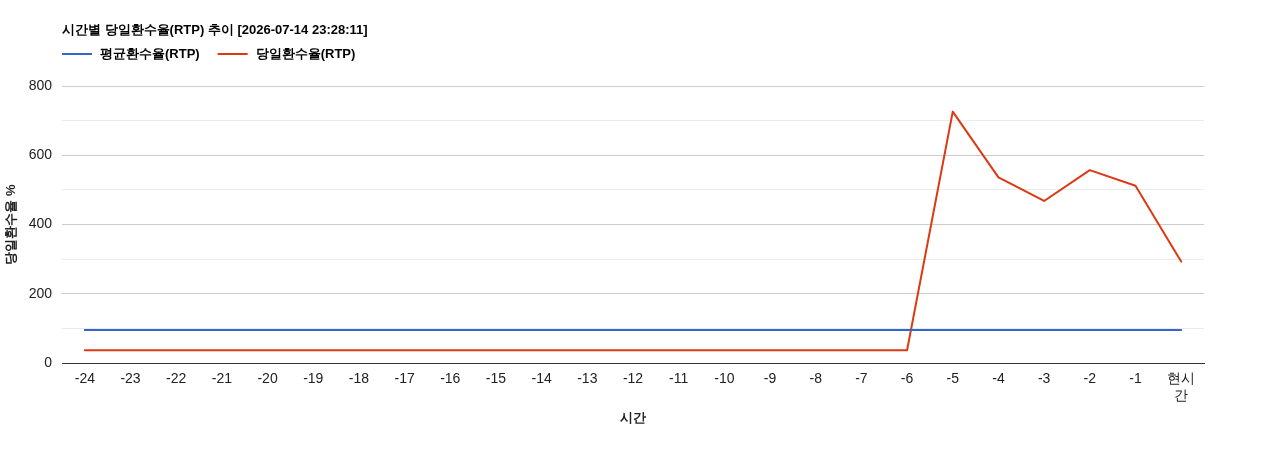 The image size is (1268, 450). I want to click on y-tick-label: 400, so click(40, 223).